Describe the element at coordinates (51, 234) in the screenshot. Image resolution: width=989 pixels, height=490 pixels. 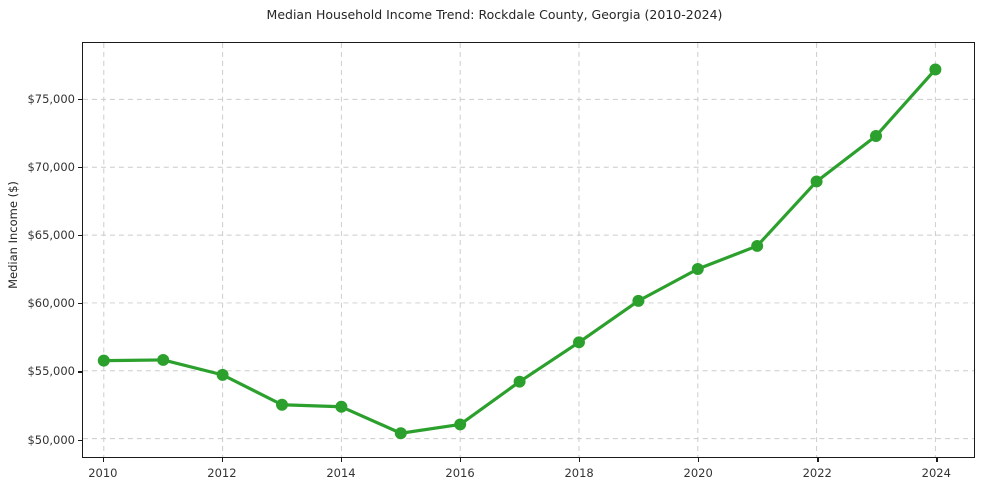
I see `y-tick-label: $65,000` at that location.